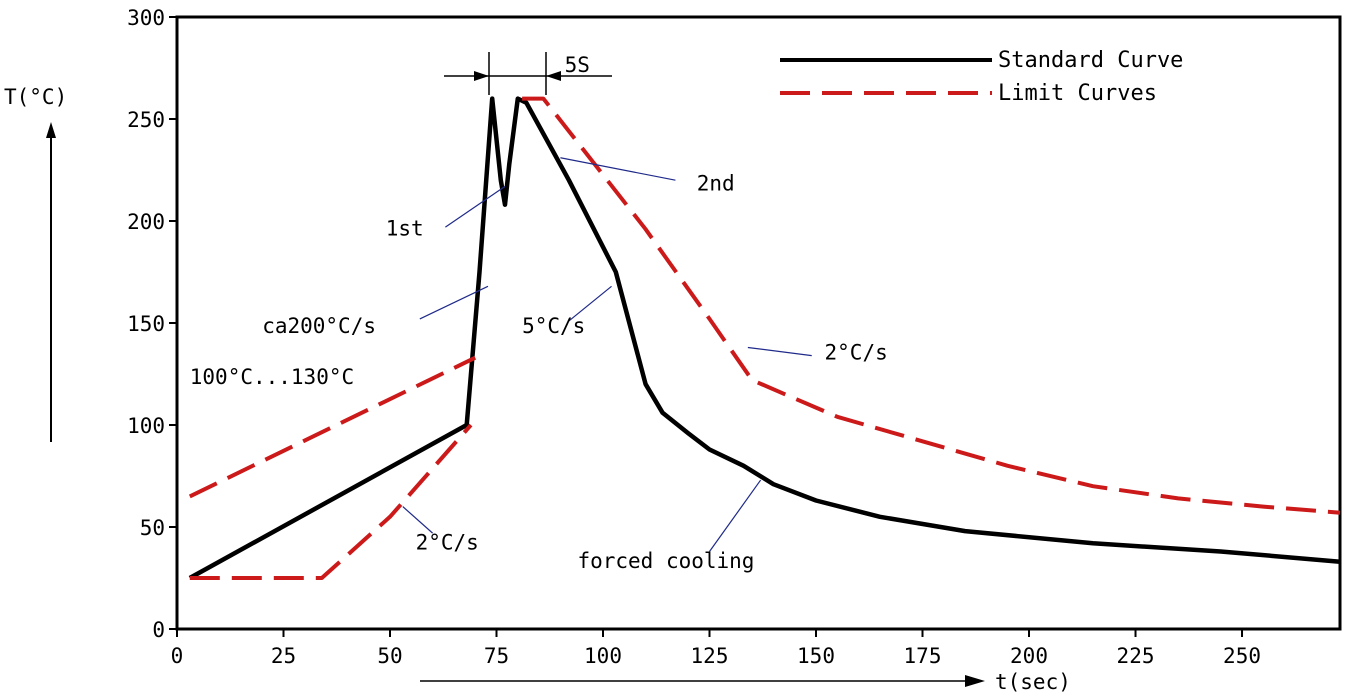  What do you see at coordinates (158, 630) in the screenshot?
I see `y-tick-label: 0` at bounding box center [158, 630].